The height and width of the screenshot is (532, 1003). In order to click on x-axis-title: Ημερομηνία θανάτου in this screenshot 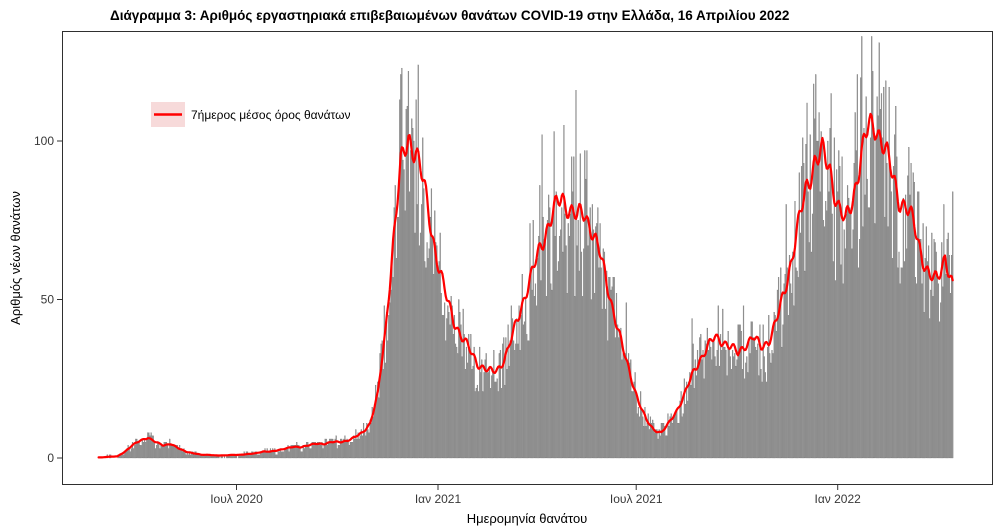, I will do `click(527, 518)`.